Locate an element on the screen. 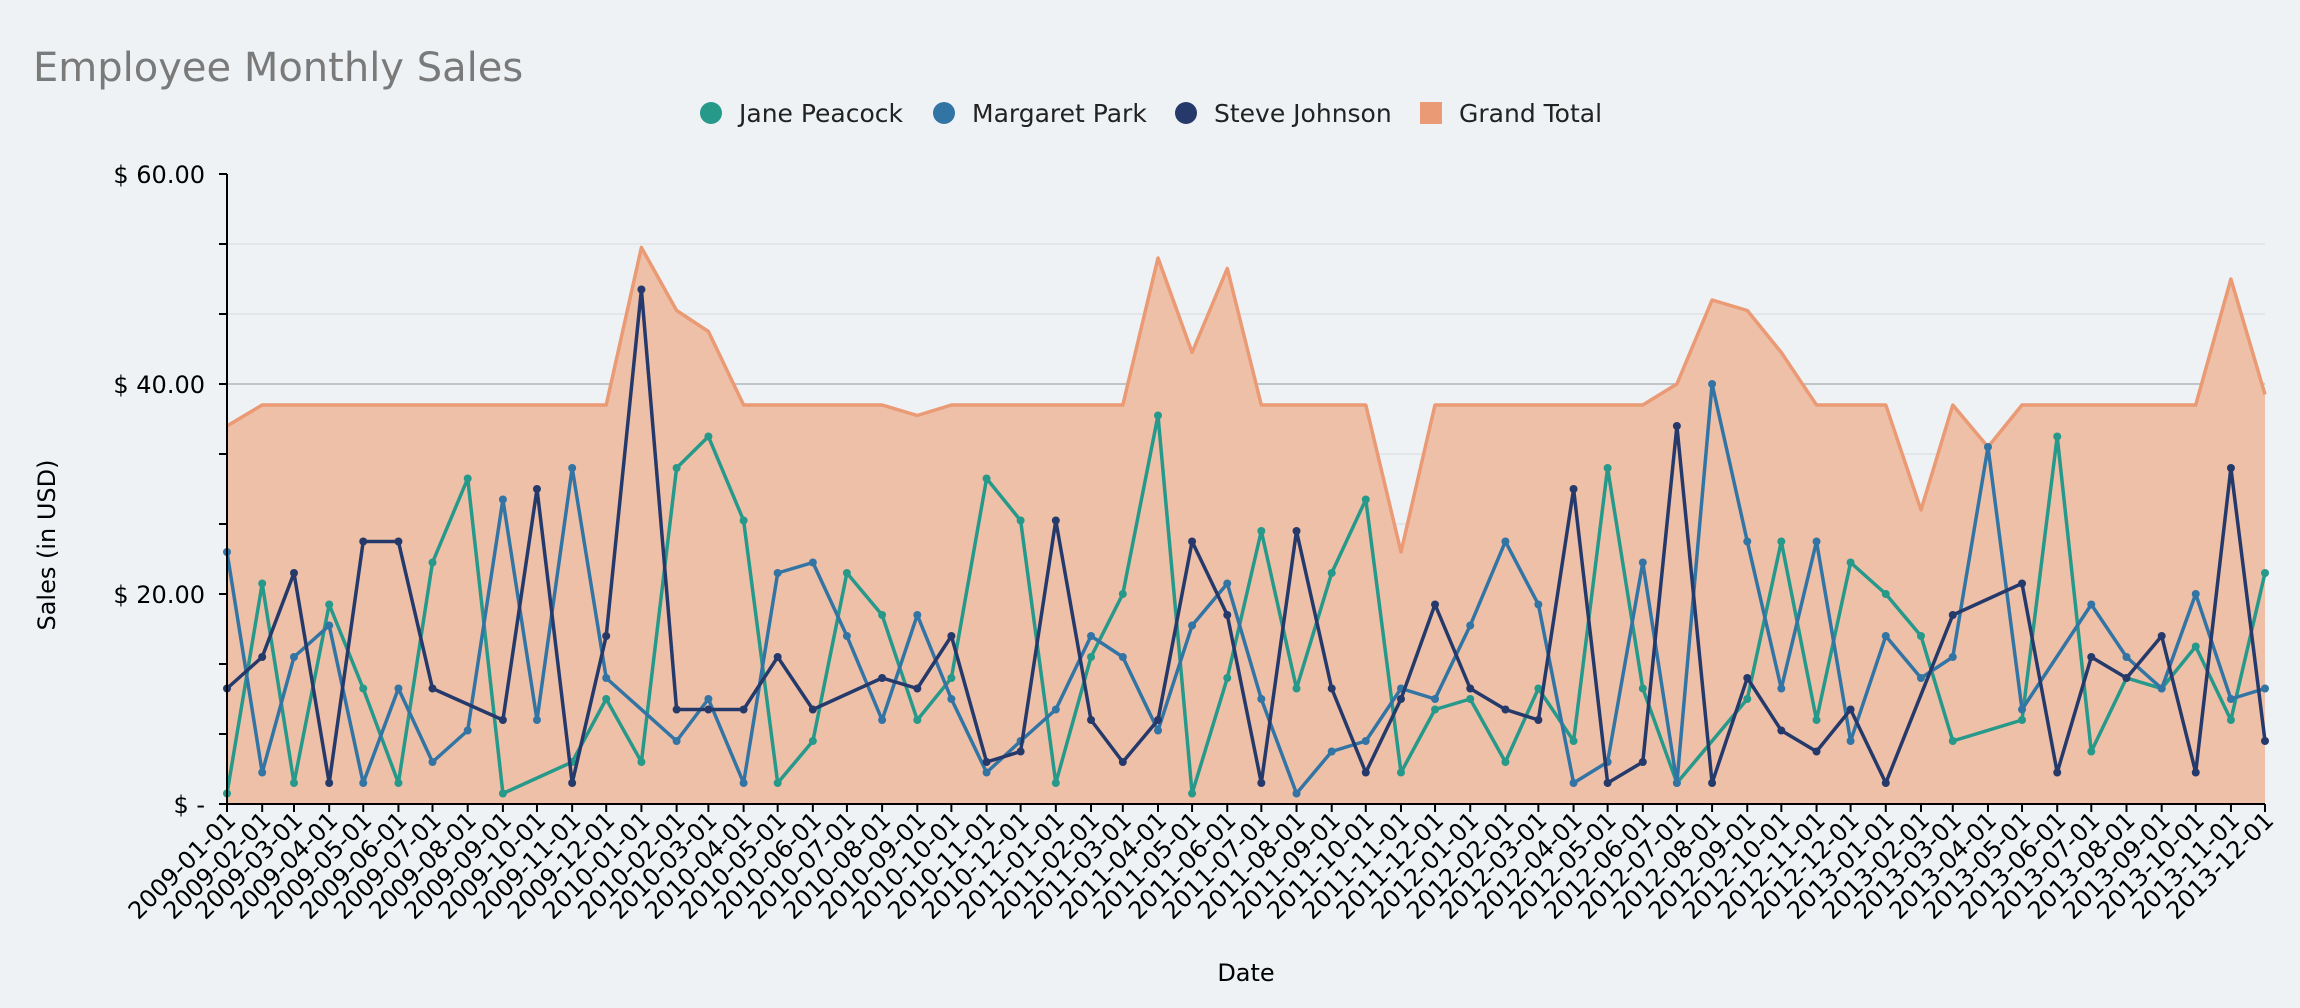 This screenshot has width=2300, height=1008. legend-item: Margaret Park is located at coordinates (1040, 113).